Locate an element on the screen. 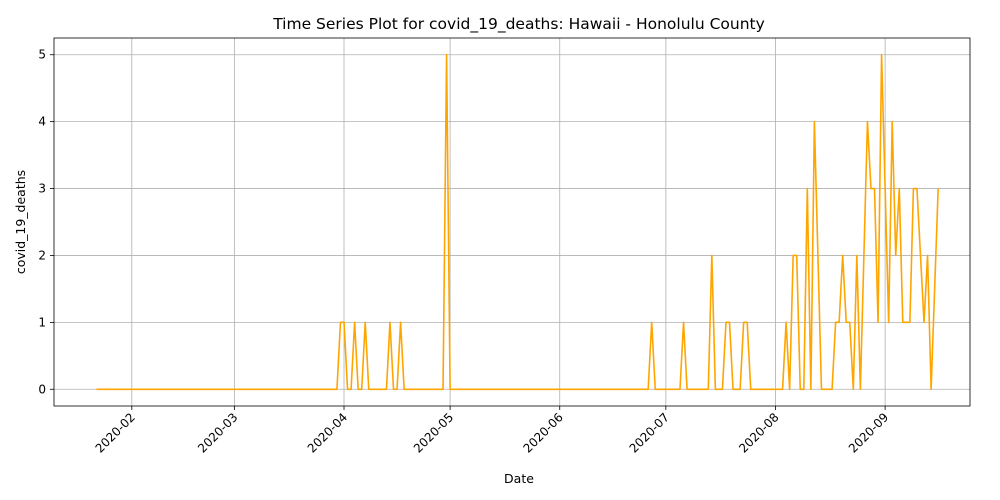 The width and height of the screenshot is (1000, 500). y-tick-label: 1 is located at coordinates (42, 322).